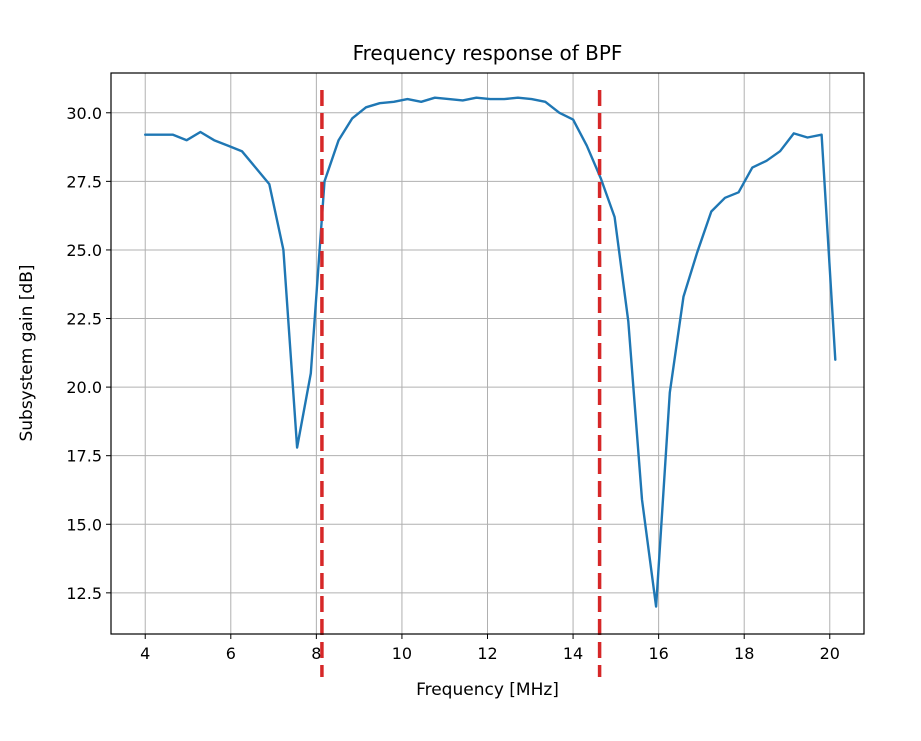  What do you see at coordinates (27, 352) in the screenshot?
I see `y-axis-label: Subsystem gain [dB]` at bounding box center [27, 352].